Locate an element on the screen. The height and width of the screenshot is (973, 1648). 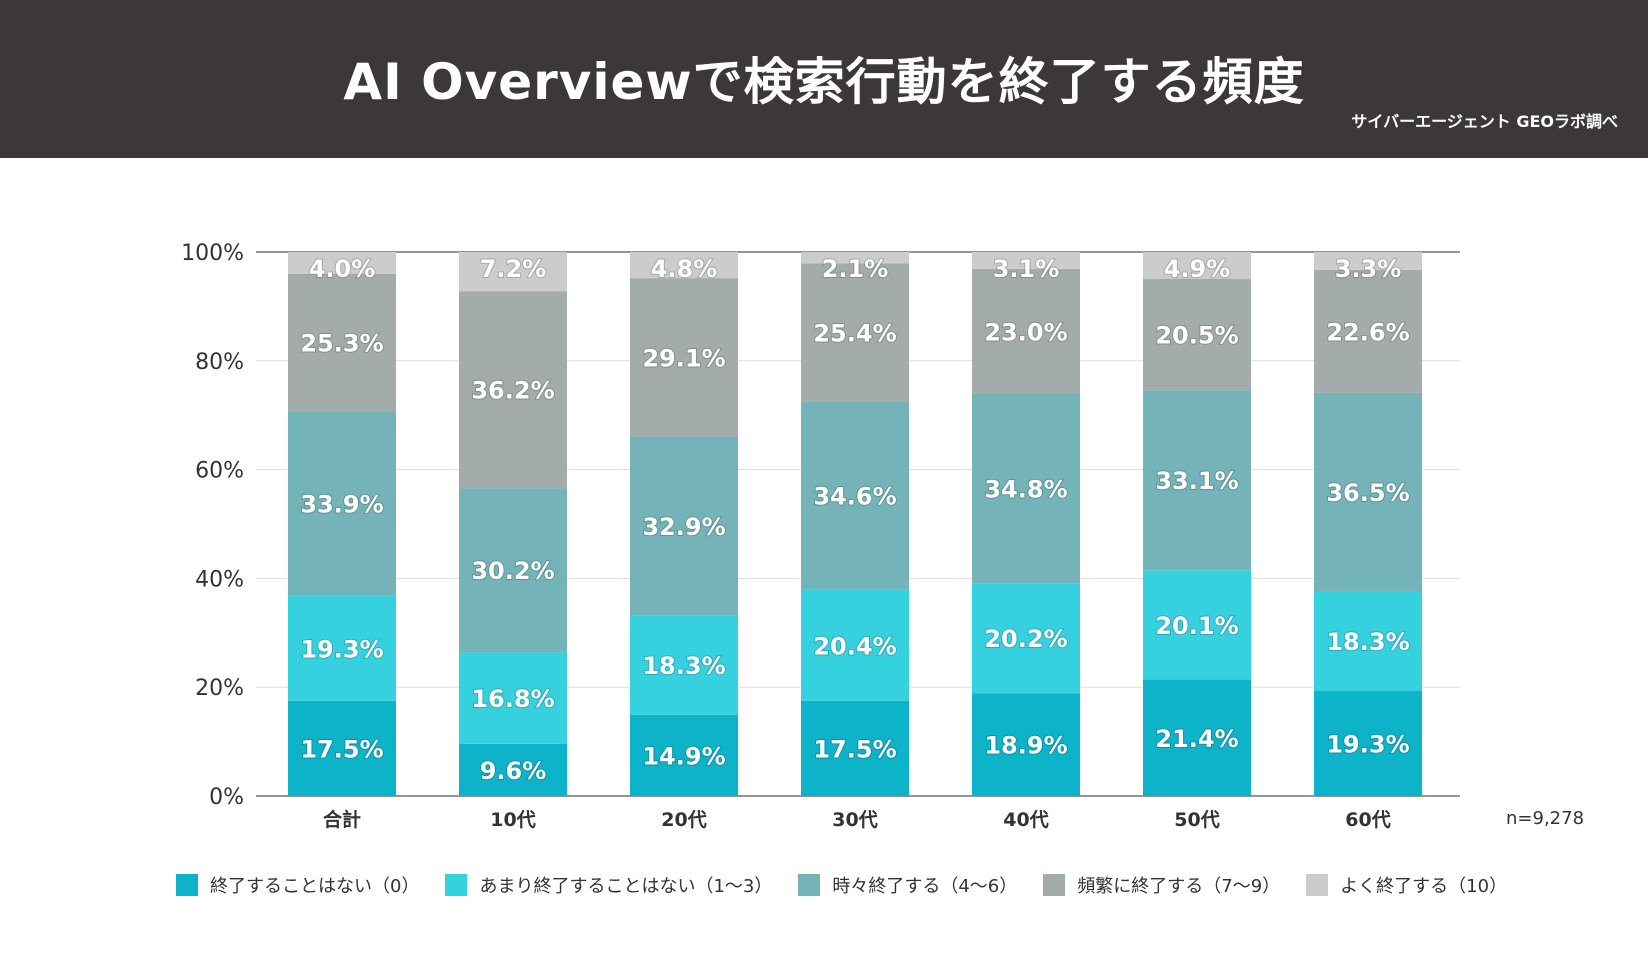
data-label: 21.4% is located at coordinates (1196, 739).